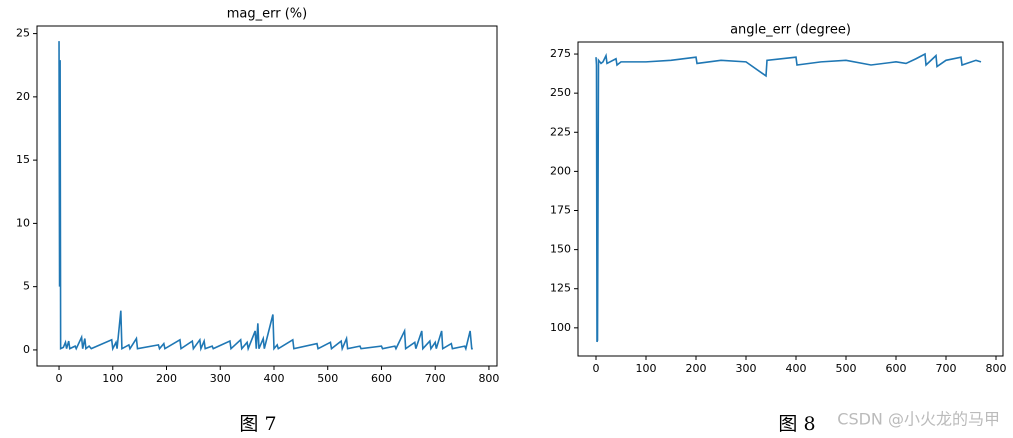 The width and height of the screenshot is (1013, 438). Describe the element at coordinates (23, 96) in the screenshot. I see `y-tick-label: 20` at that location.